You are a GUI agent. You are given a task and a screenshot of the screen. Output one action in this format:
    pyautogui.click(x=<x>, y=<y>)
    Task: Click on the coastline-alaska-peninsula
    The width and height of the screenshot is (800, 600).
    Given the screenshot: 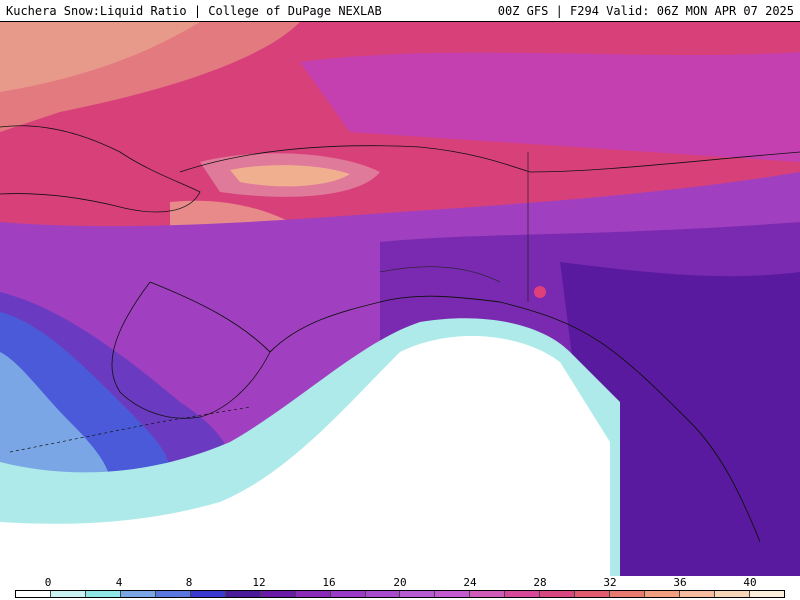 What is the action you would take?
    pyautogui.click(x=191, y=350)
    